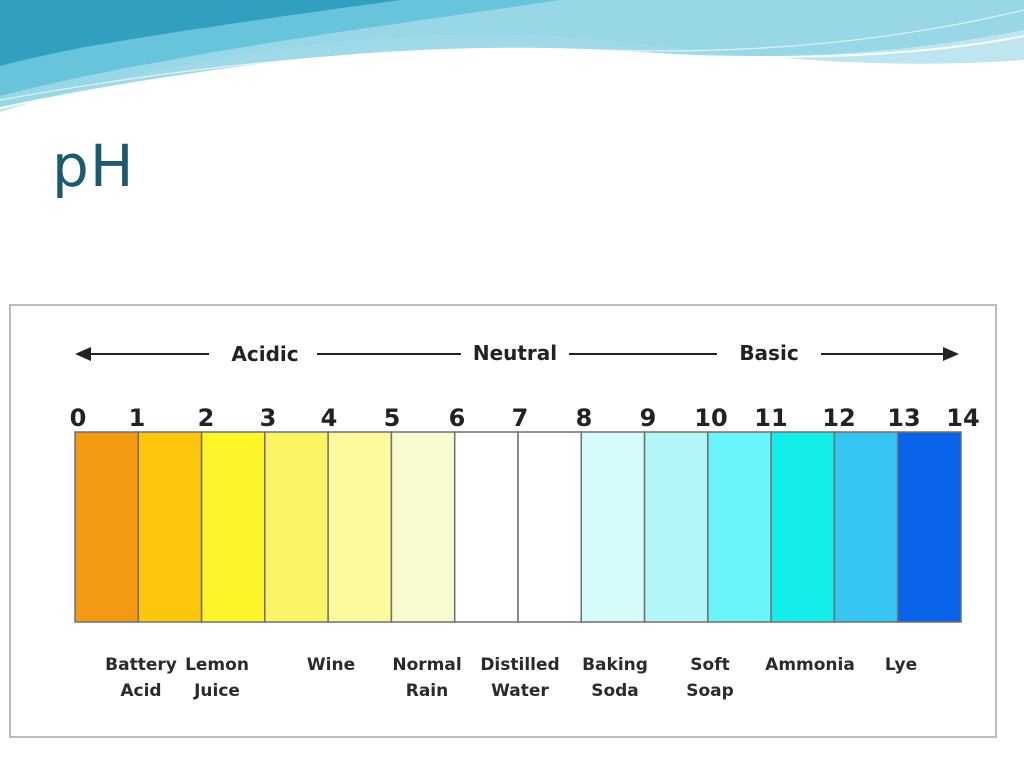  I want to click on acidic-label: Acidic, so click(264, 354).